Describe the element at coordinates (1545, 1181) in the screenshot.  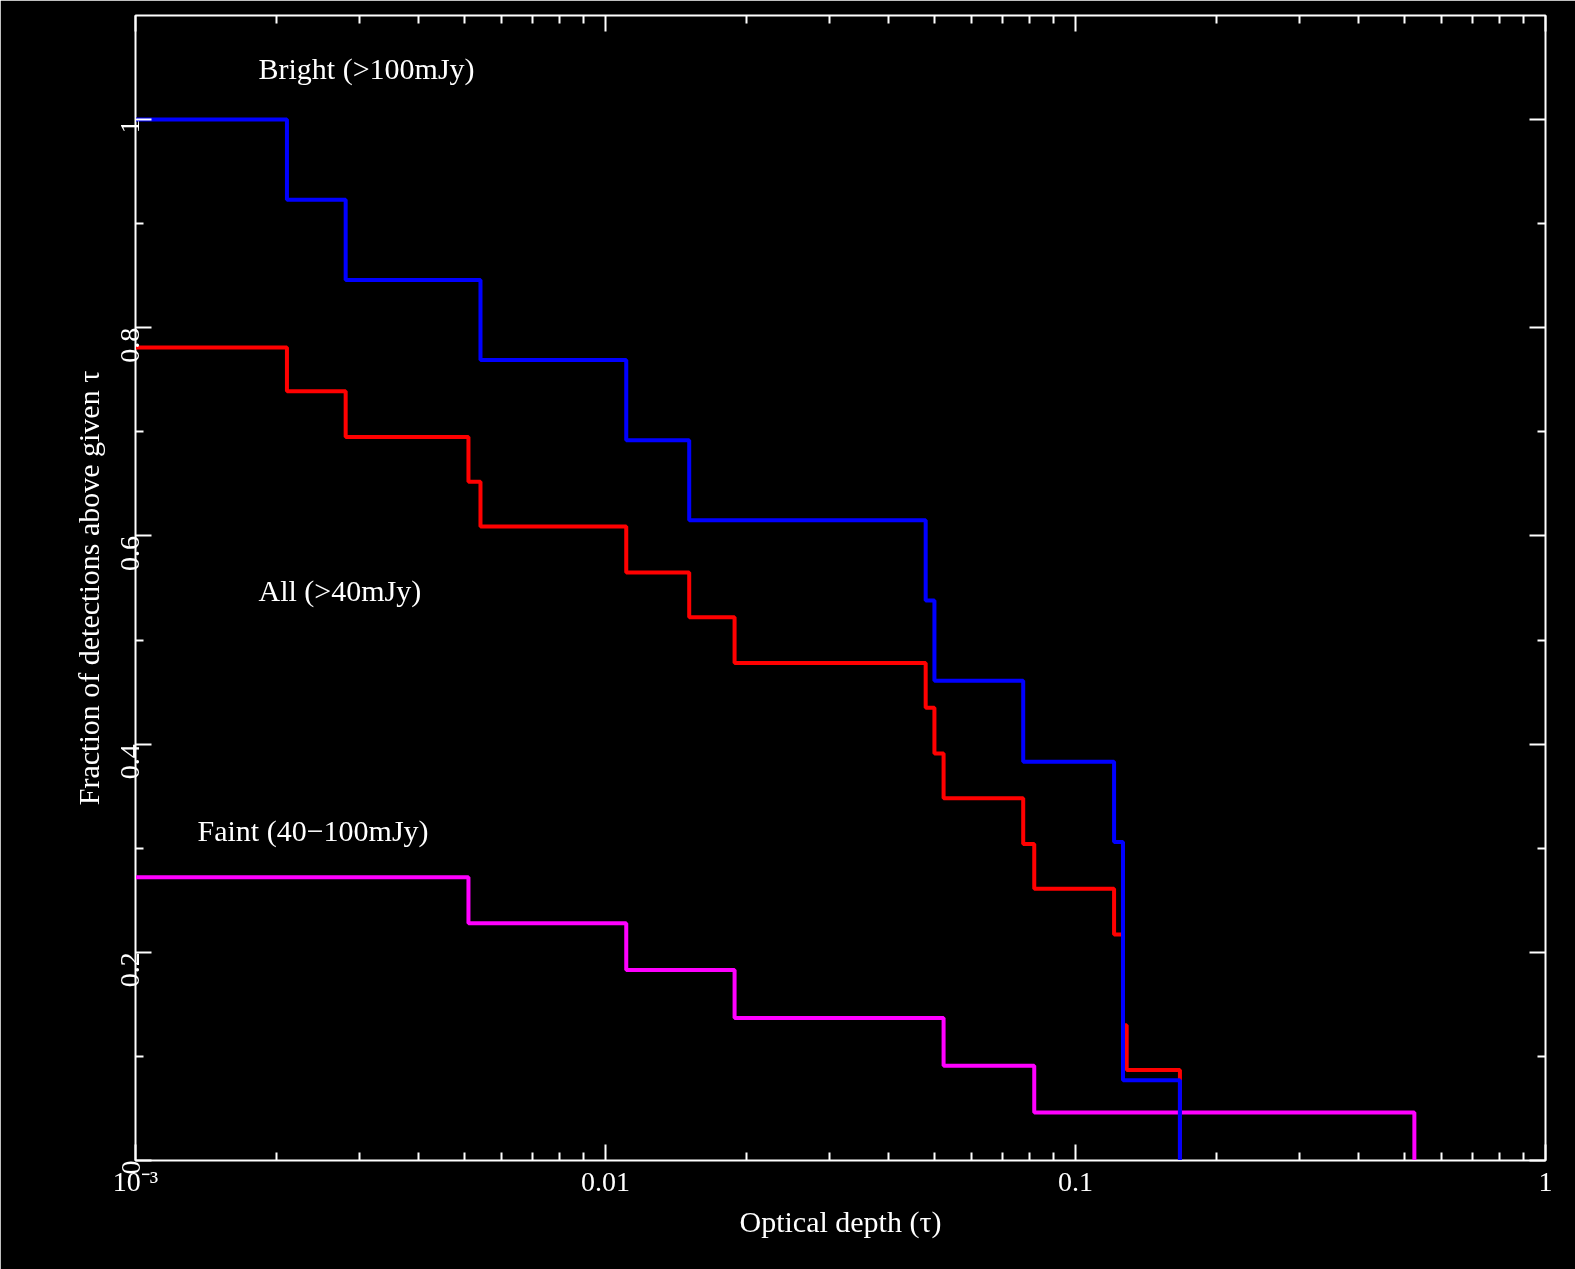
I see `x-tick-label: 1` at that location.